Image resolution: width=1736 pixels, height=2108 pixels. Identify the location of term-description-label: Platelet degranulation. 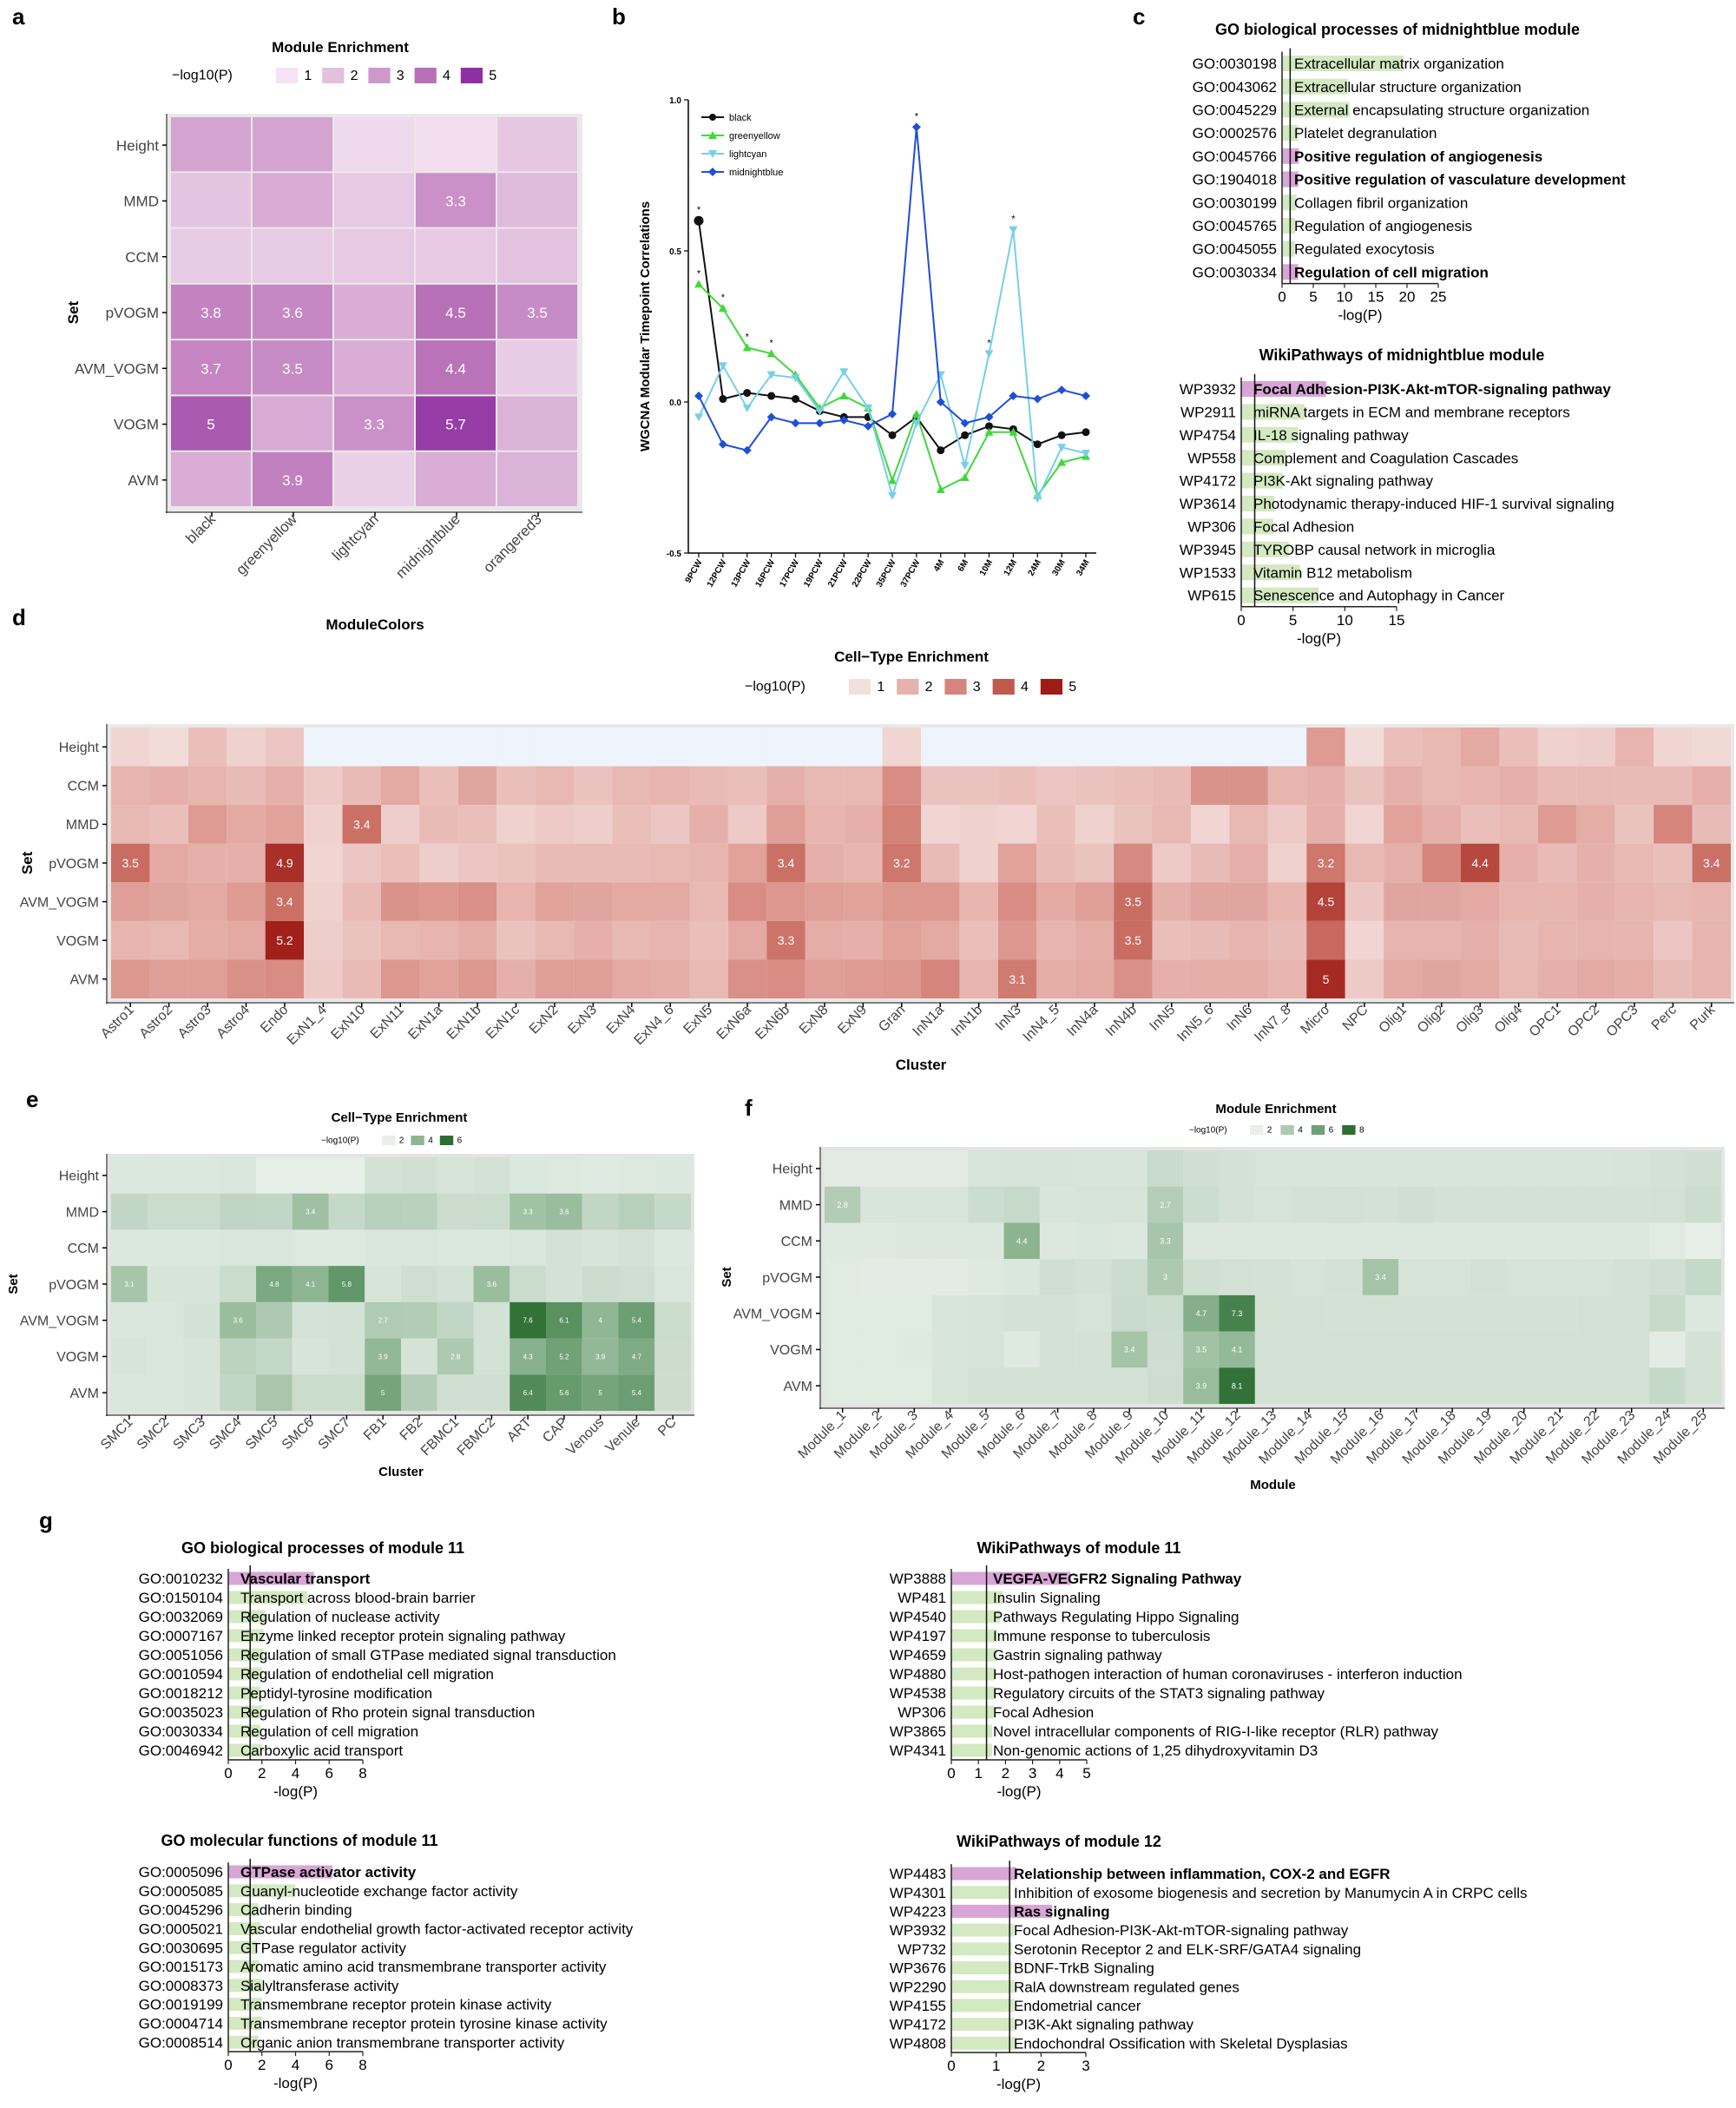
(1365, 134).